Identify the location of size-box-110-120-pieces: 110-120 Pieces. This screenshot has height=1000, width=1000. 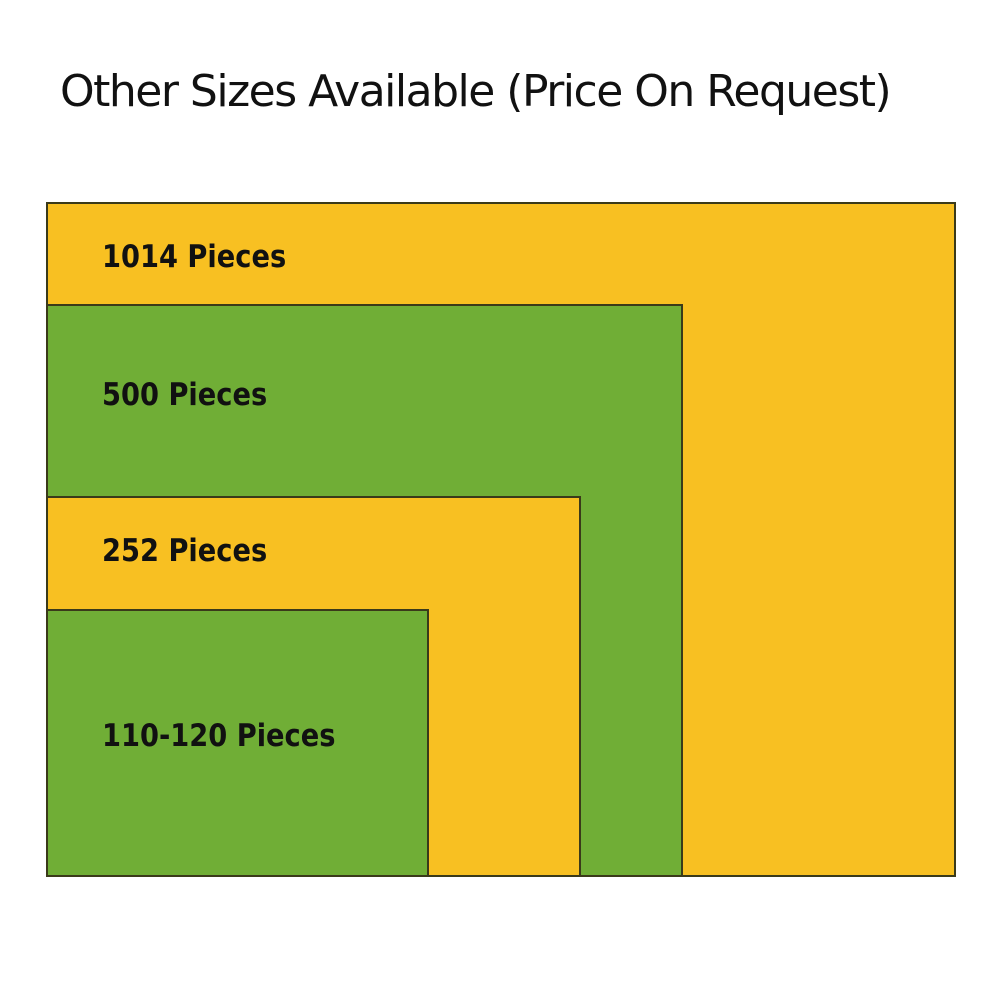
(237, 743).